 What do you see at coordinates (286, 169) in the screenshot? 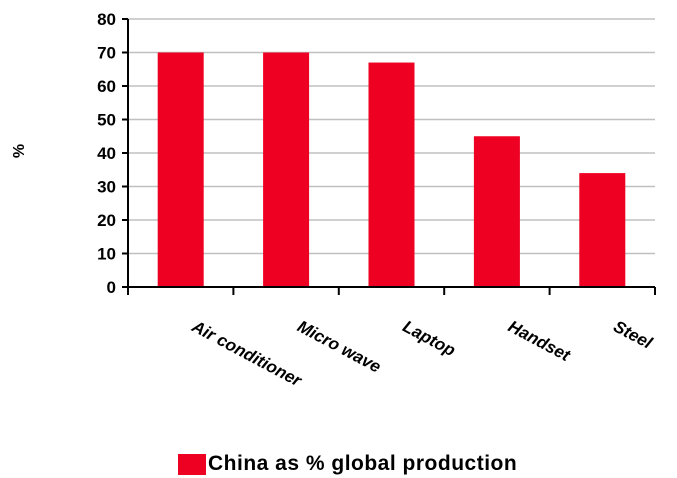
I see `bar-micro-wave` at bounding box center [286, 169].